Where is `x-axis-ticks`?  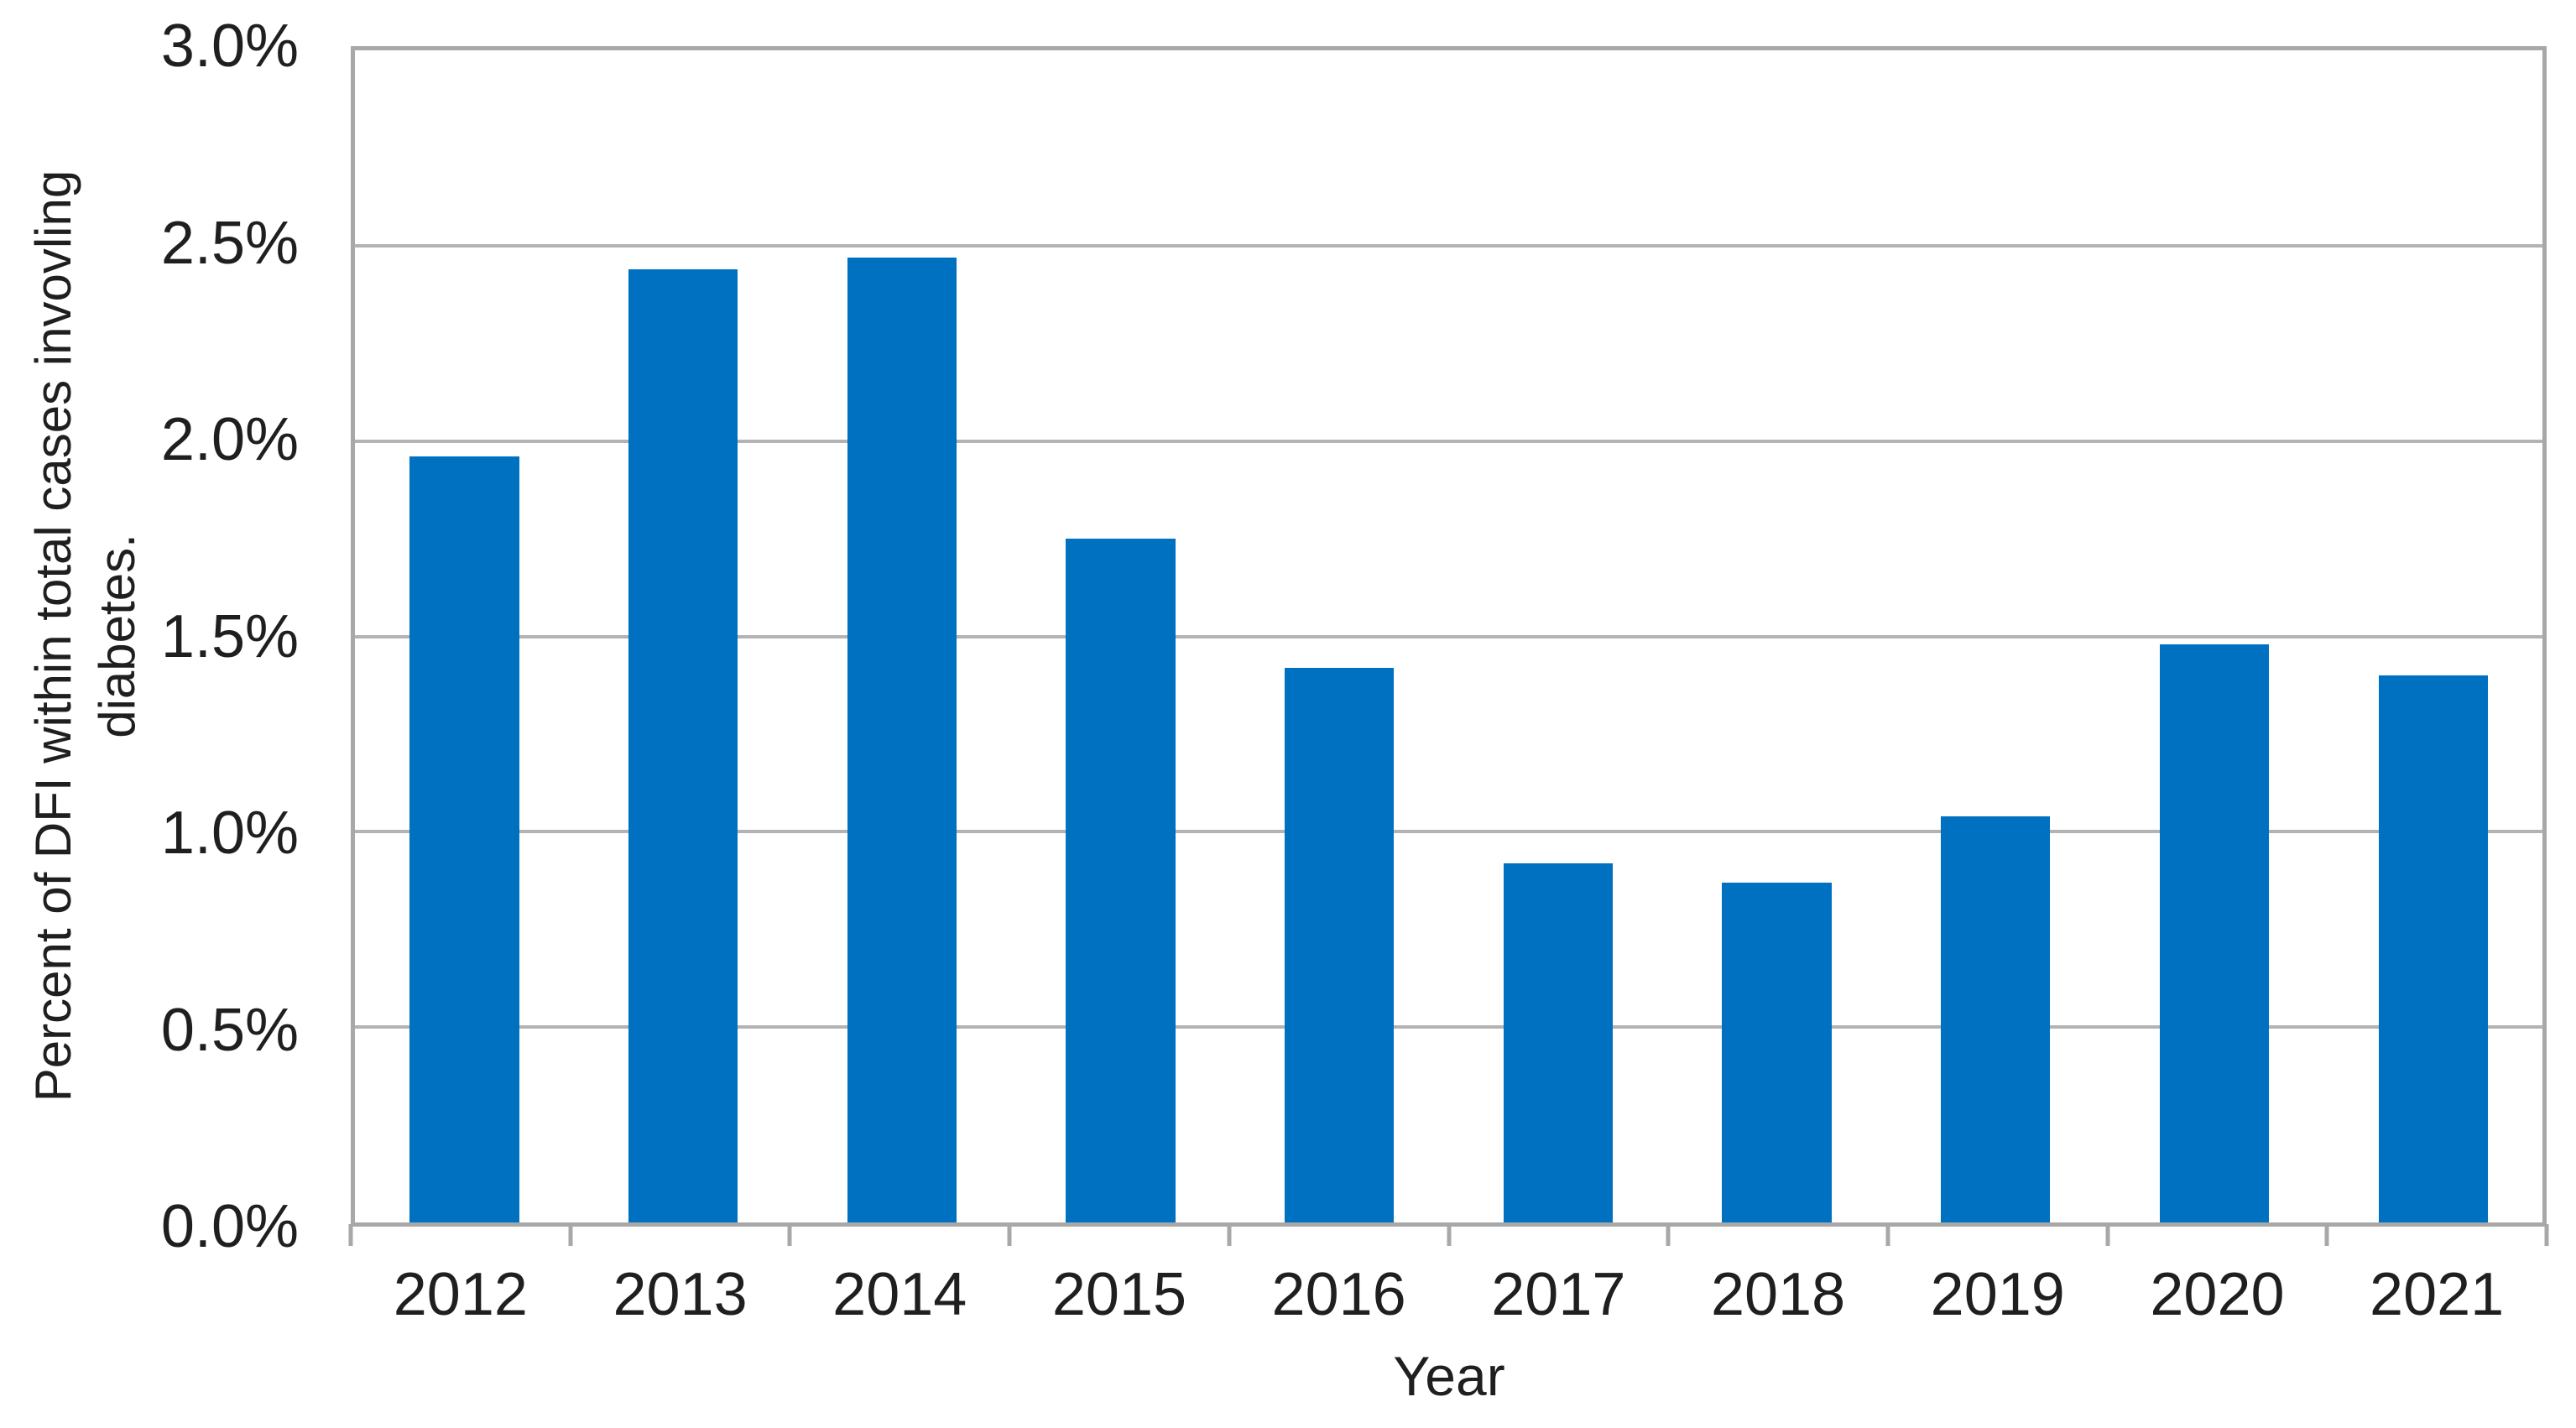
x-axis-ticks is located at coordinates (1448, 1235).